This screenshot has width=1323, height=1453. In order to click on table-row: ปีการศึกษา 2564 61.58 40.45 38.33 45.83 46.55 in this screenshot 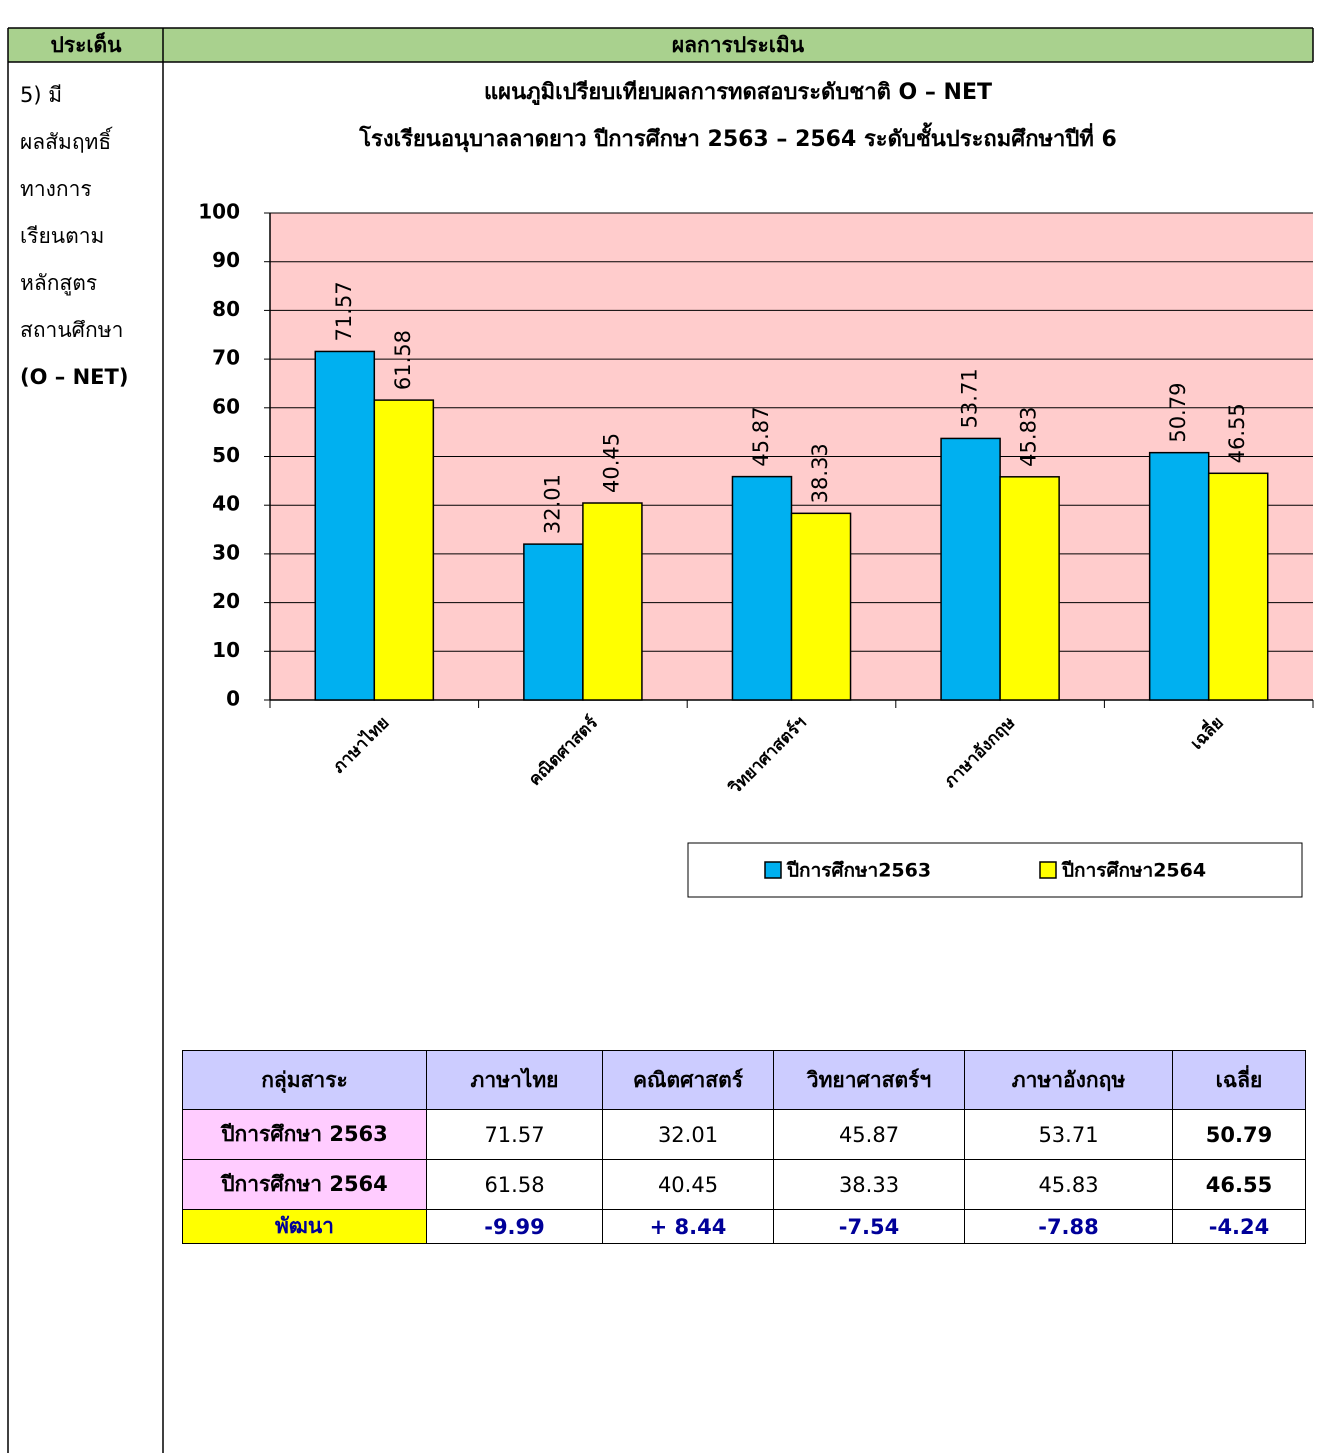, I will do `click(744, 1184)`.